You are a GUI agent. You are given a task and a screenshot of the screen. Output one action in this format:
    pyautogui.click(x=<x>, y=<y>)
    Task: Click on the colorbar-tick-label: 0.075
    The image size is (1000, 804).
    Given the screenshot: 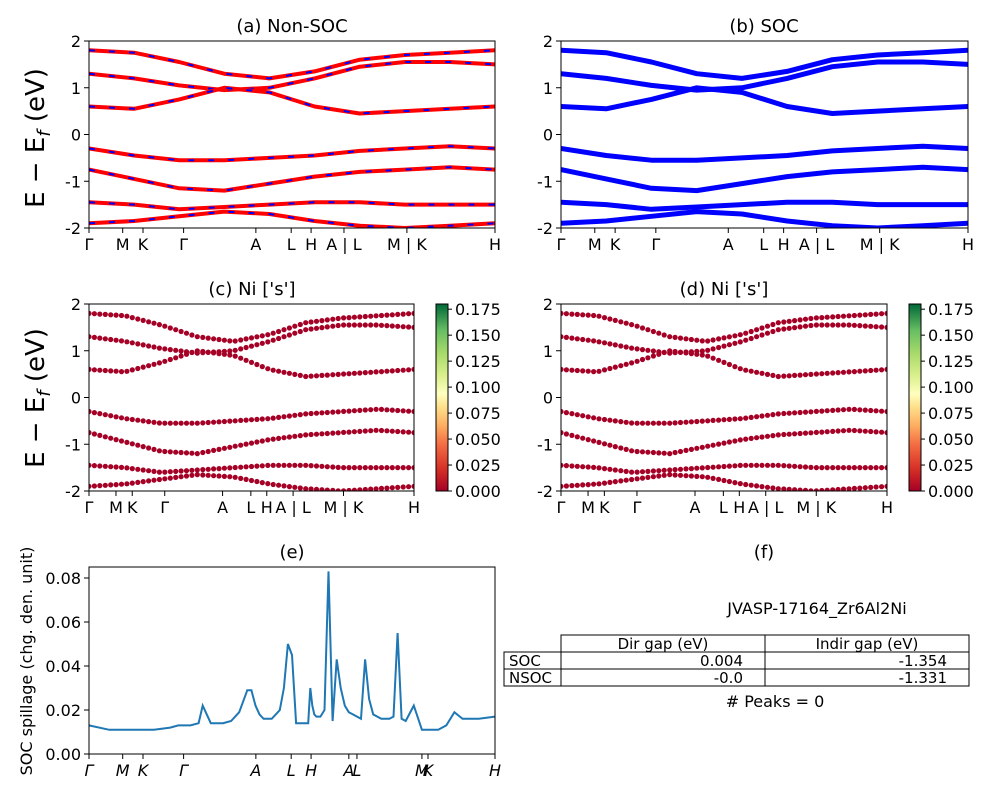 What is the action you would take?
    pyautogui.click(x=951, y=413)
    